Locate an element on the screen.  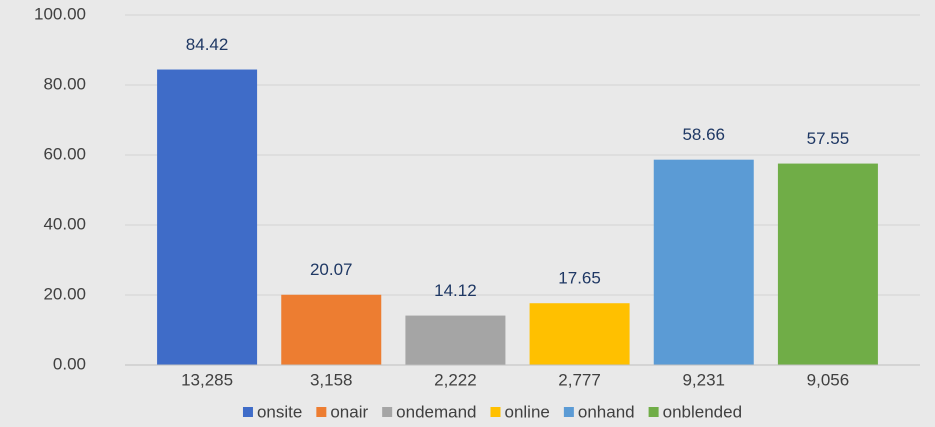
y-tick-label: 40.00 is located at coordinates (64, 223).